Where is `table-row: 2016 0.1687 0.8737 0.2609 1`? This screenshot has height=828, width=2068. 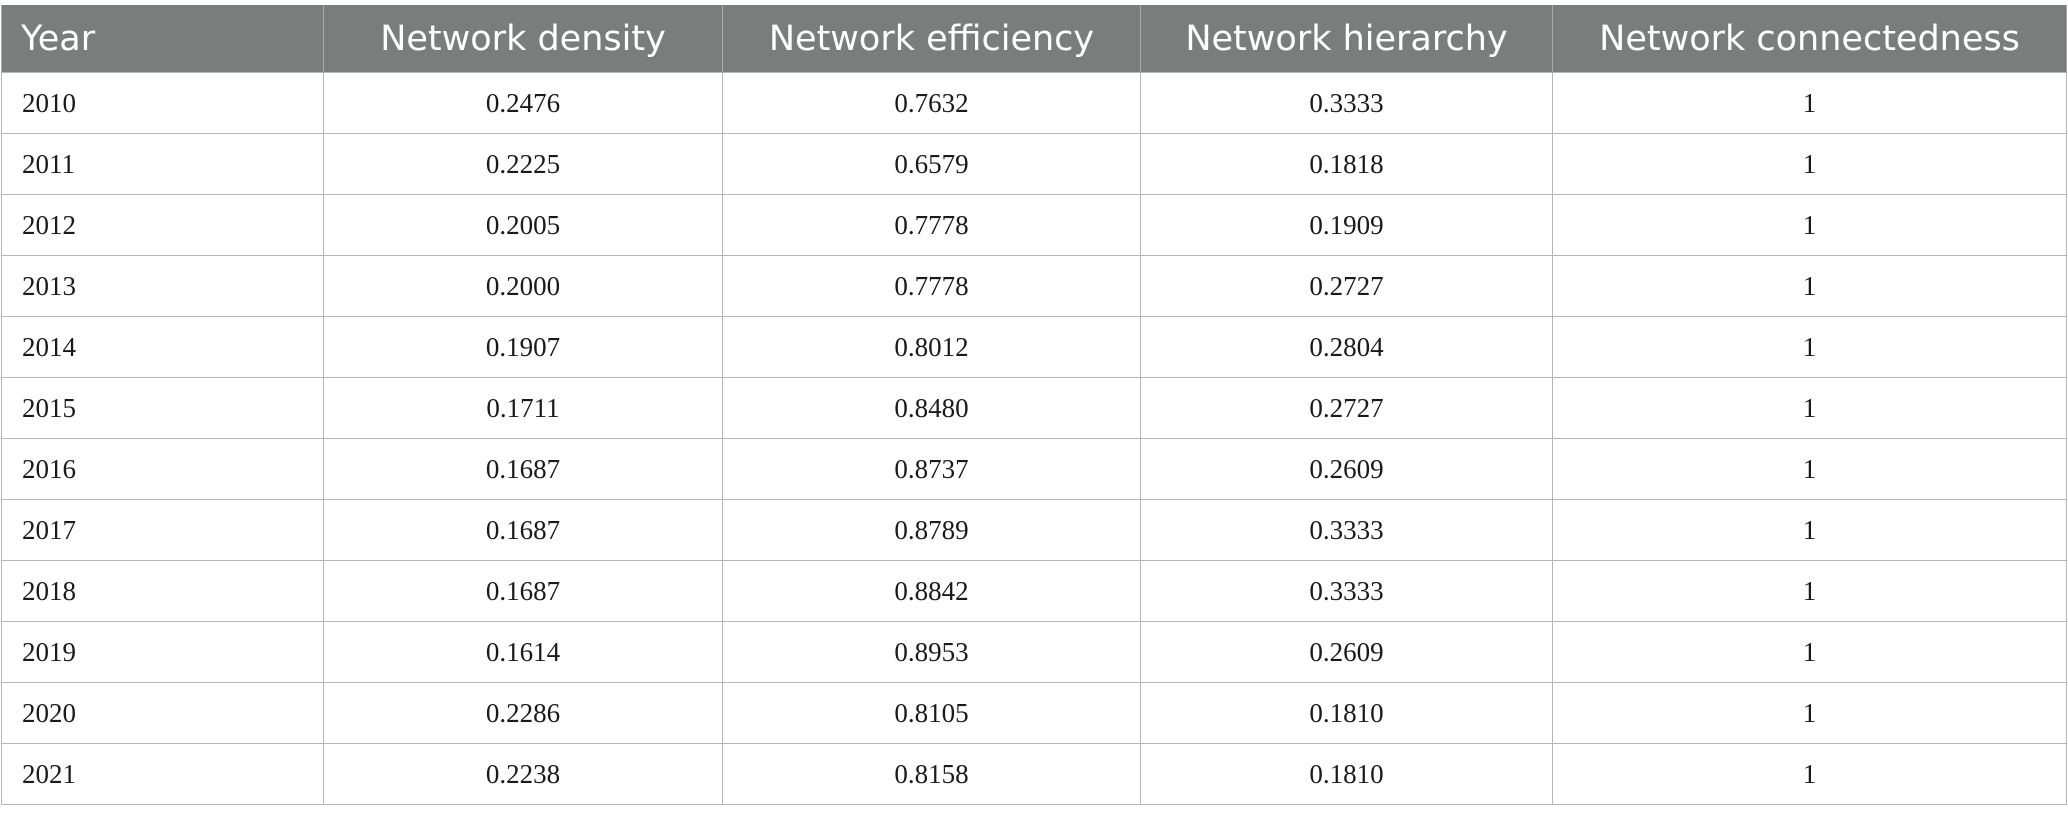 table-row: 2016 0.1687 0.8737 0.2609 1 is located at coordinates (1034, 469).